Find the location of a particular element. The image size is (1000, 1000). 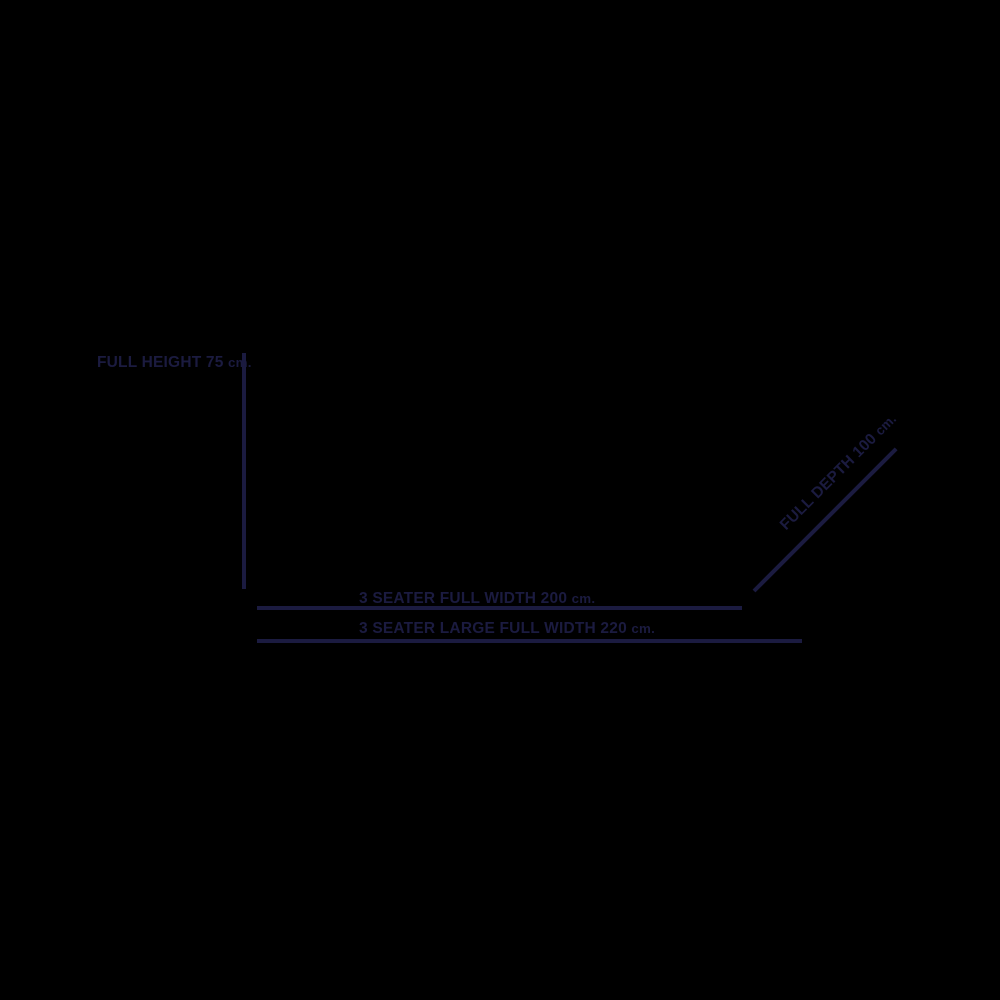

large-width-unit-text: cm. is located at coordinates (643, 628).